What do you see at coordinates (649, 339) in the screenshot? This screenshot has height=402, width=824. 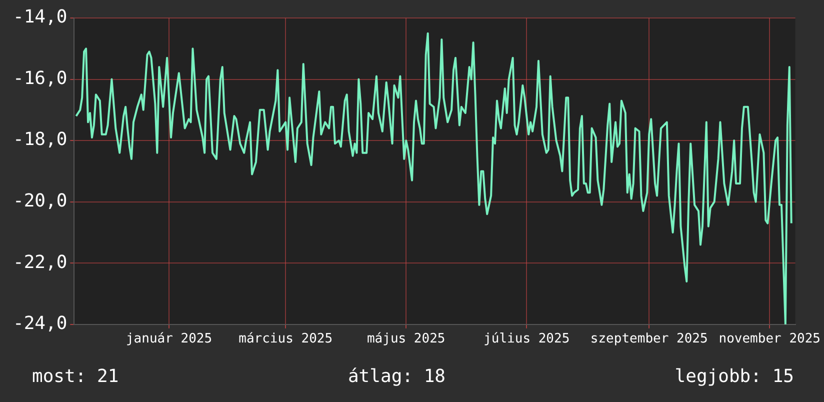 I see `x-tick-label: szeptember 2025` at bounding box center [649, 339].